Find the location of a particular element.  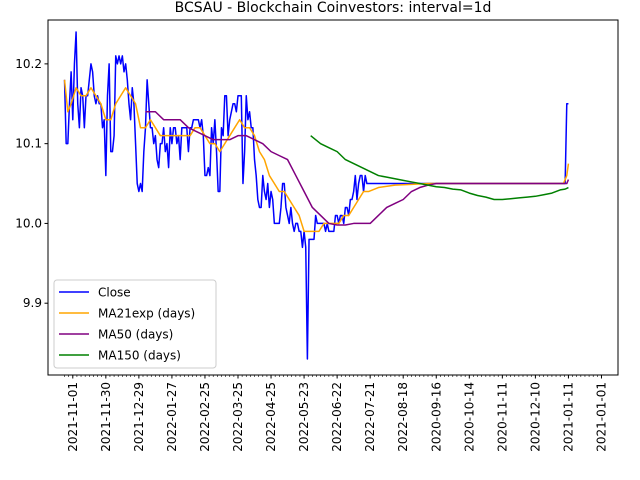

legend-label: MA50 (days) is located at coordinates (135, 335).